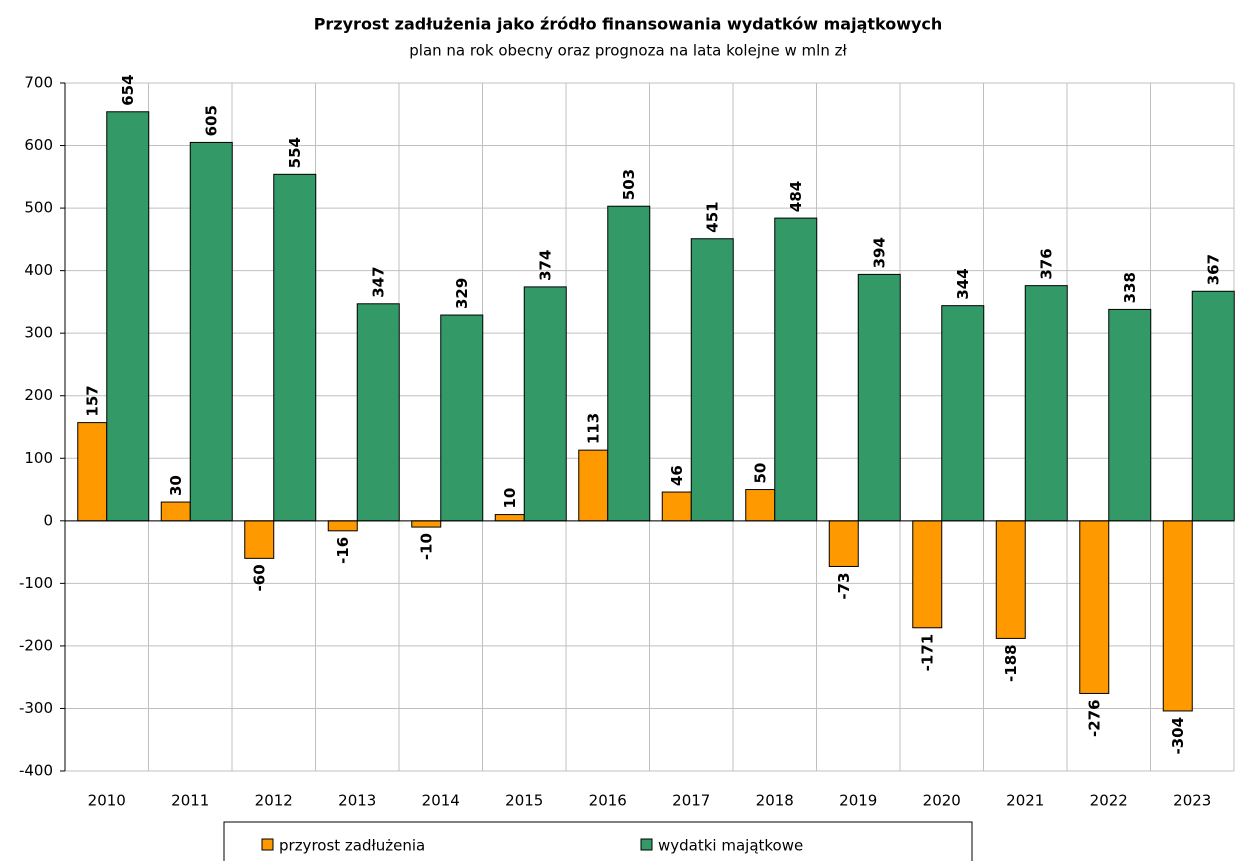 The height and width of the screenshot is (865, 1235). I want to click on x-tick-label: 2019, so click(858, 801).